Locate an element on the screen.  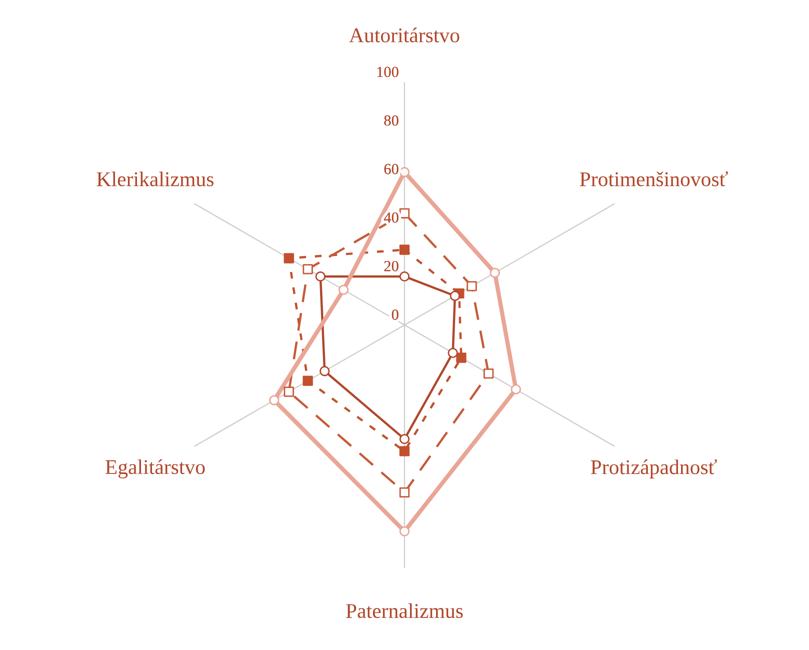
y-tick-label: 0 is located at coordinates (395, 315).